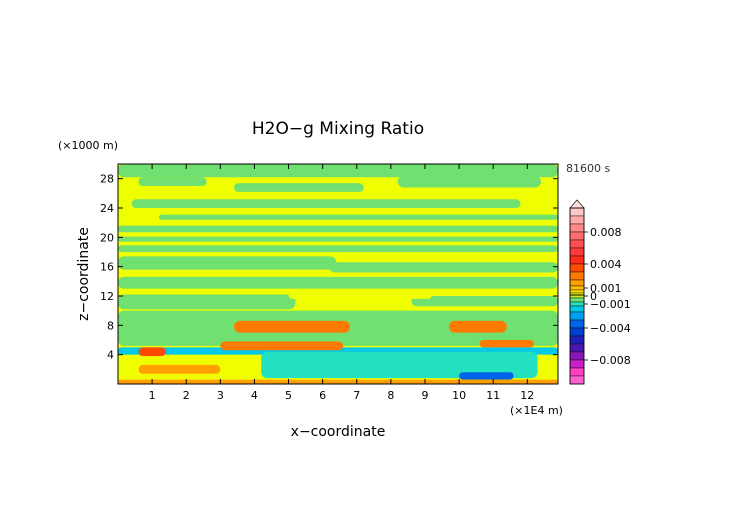  Describe the element at coordinates (593, 296) in the screenshot. I see `colorbar-label: 0` at that location.